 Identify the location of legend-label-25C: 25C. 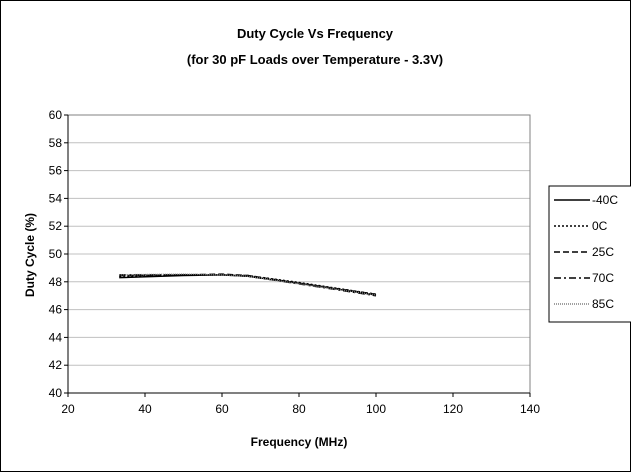
(603, 252).